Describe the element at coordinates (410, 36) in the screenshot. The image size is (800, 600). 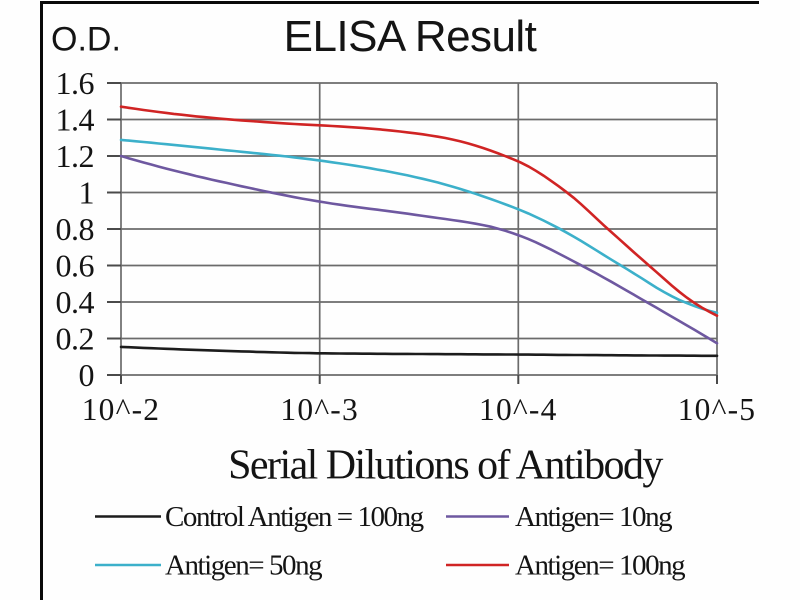
I see `svg-text: ELISA Result` at that location.